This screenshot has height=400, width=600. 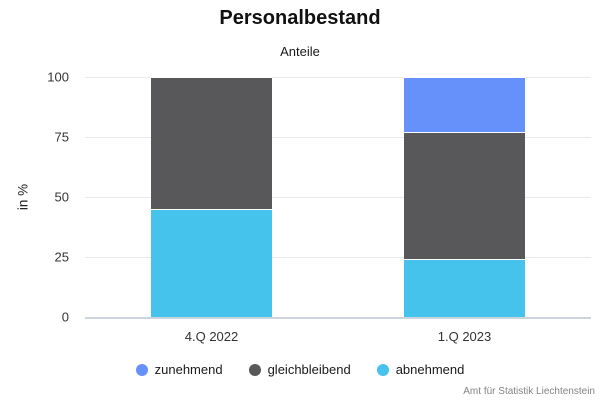 What do you see at coordinates (61, 197) in the screenshot?
I see `y-tick-label: 50` at bounding box center [61, 197].